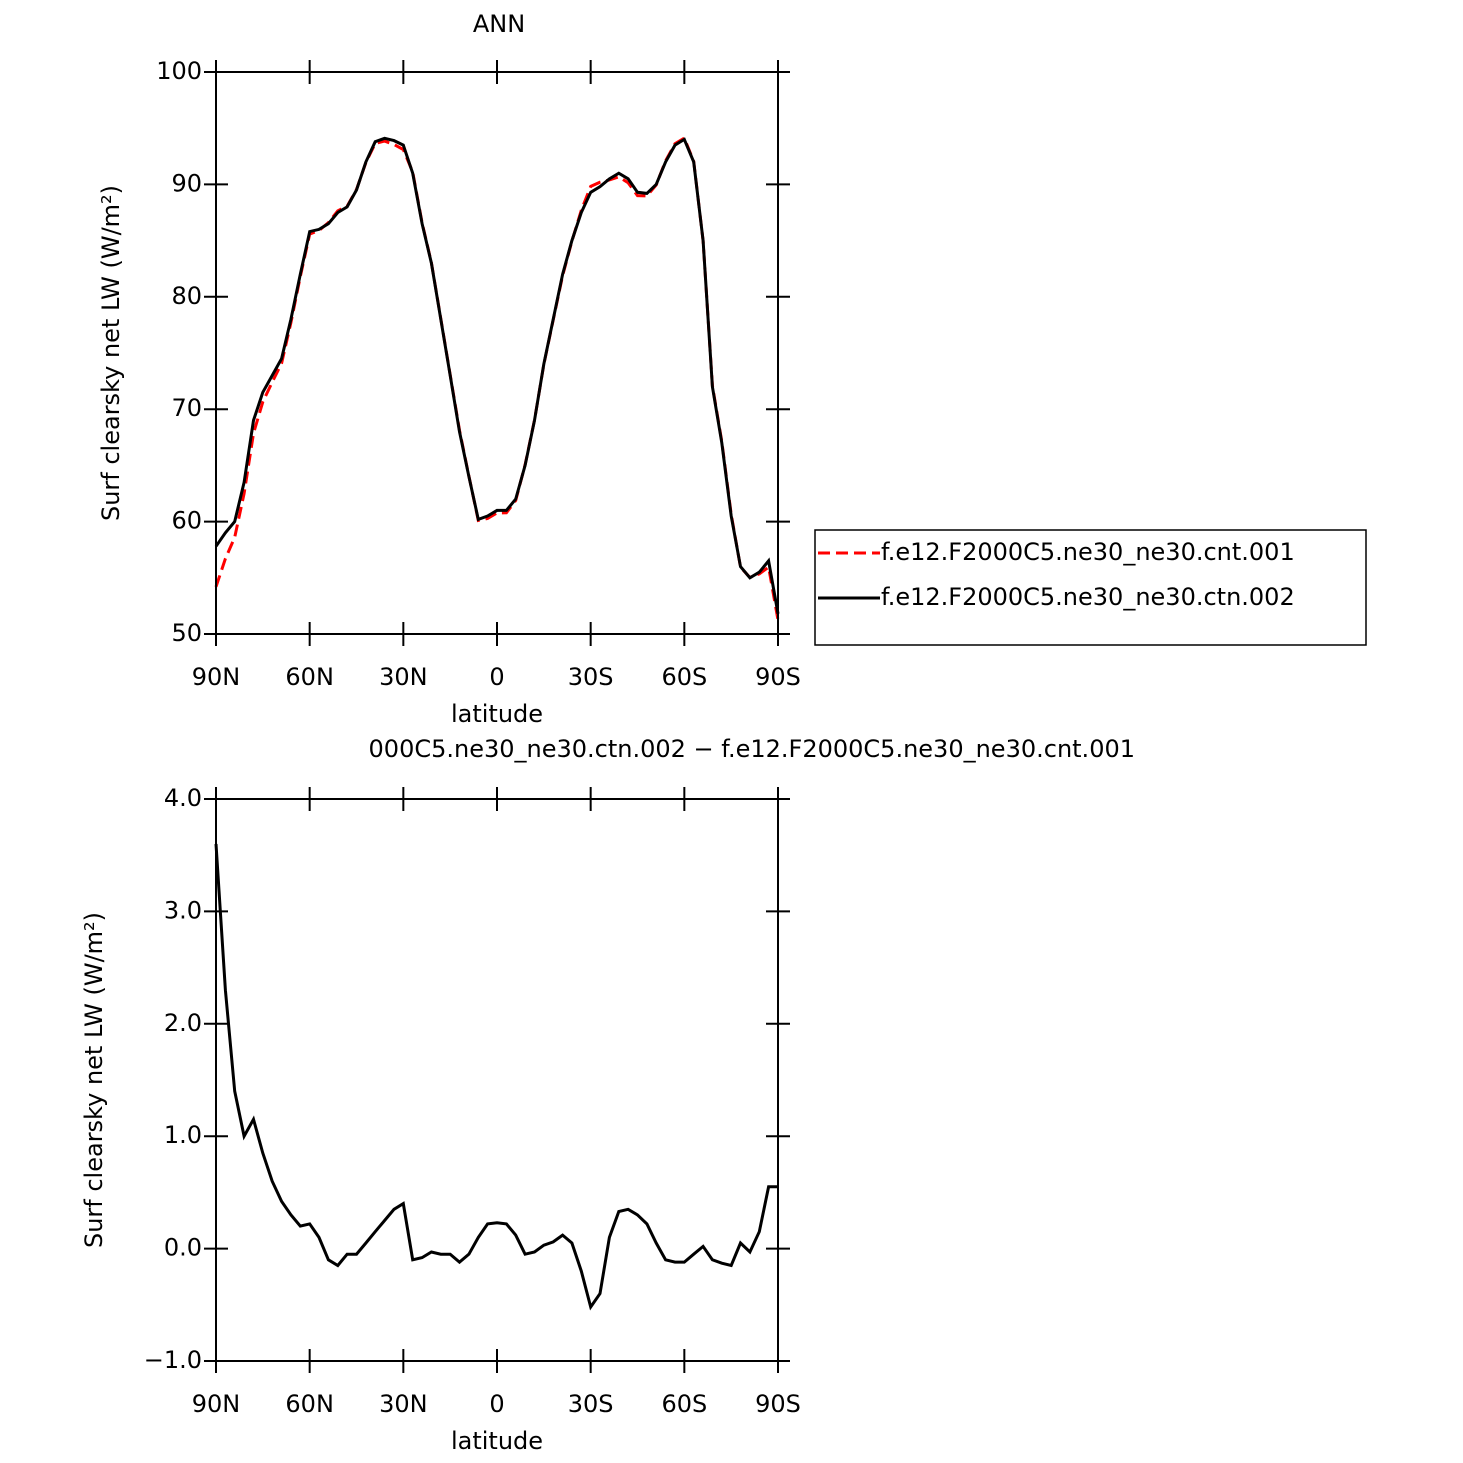 The width and height of the screenshot is (1463, 1463). I want to click on y-tick-label: 0.0, so click(183, 1248).